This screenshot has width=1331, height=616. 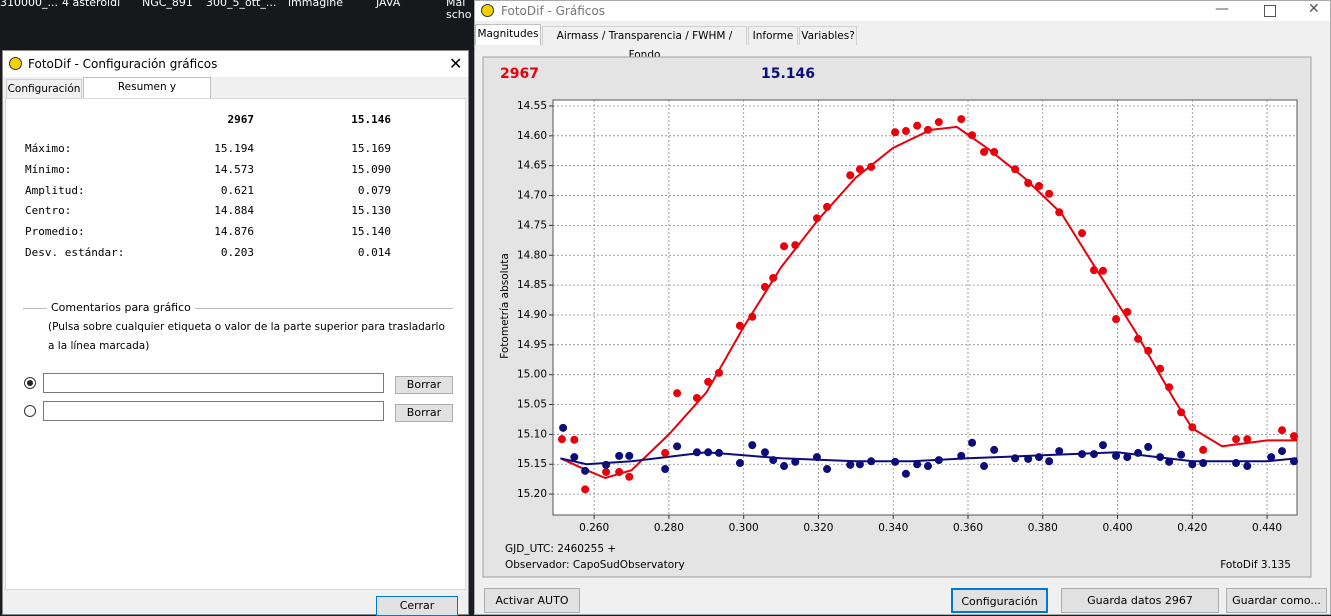 What do you see at coordinates (1140, 600) in the screenshot?
I see `save-data-button: Guarda datos 2967` at bounding box center [1140, 600].